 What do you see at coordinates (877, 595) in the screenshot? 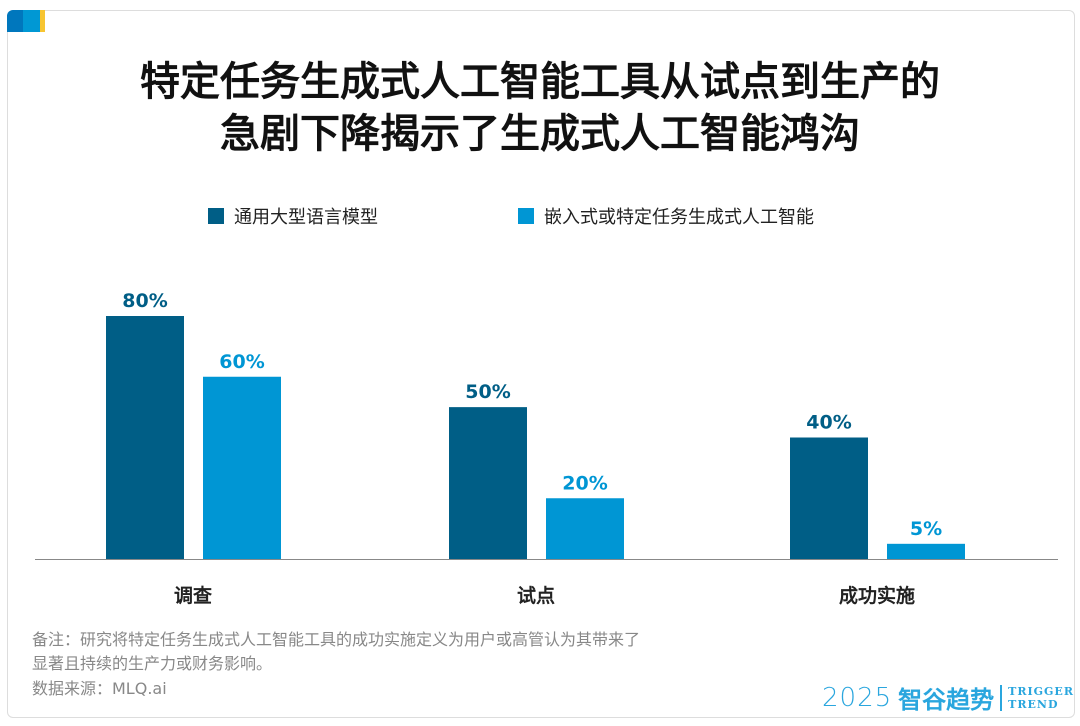
I see `x-tick-label: 成功实施` at bounding box center [877, 595].